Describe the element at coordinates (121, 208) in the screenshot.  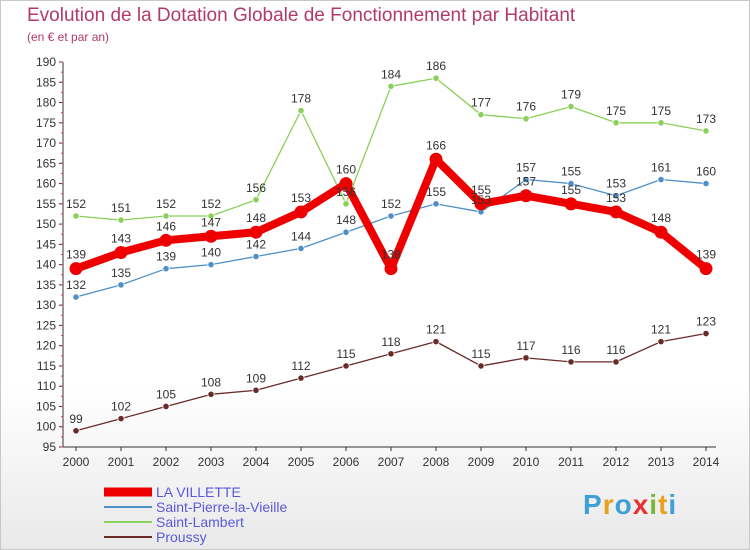
I see `data-label: 151` at that location.